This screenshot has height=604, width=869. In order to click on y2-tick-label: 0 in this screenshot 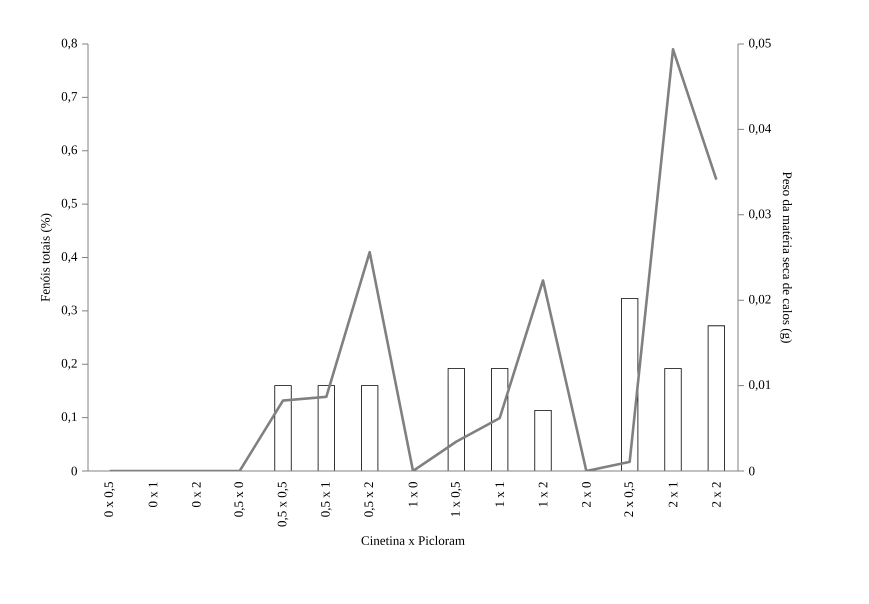, I will do `click(752, 471)`.